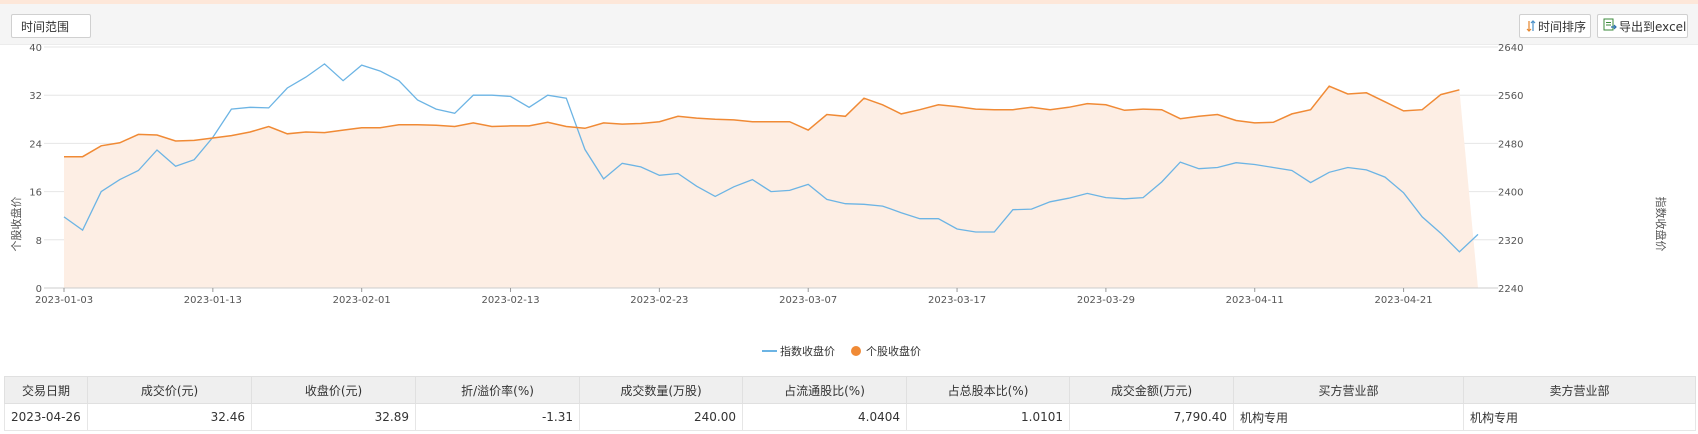  What do you see at coordinates (1610, 28) in the screenshot?
I see `excel-export-icon` at bounding box center [1610, 28].